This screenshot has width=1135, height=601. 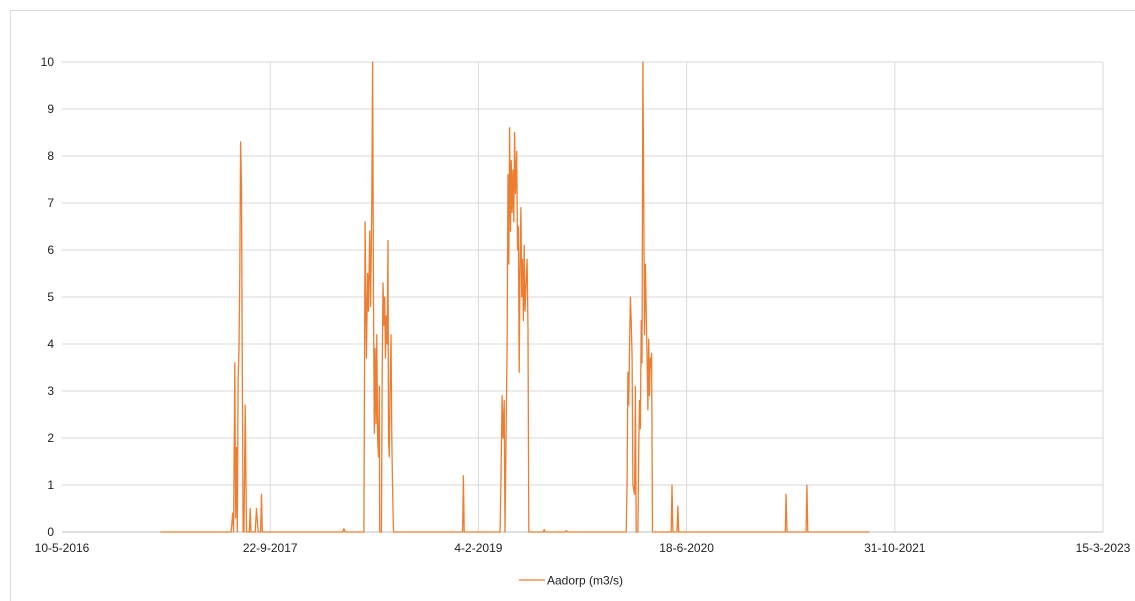 What do you see at coordinates (270, 548) in the screenshot?
I see `x-tick-label: 22-9-2017` at bounding box center [270, 548].